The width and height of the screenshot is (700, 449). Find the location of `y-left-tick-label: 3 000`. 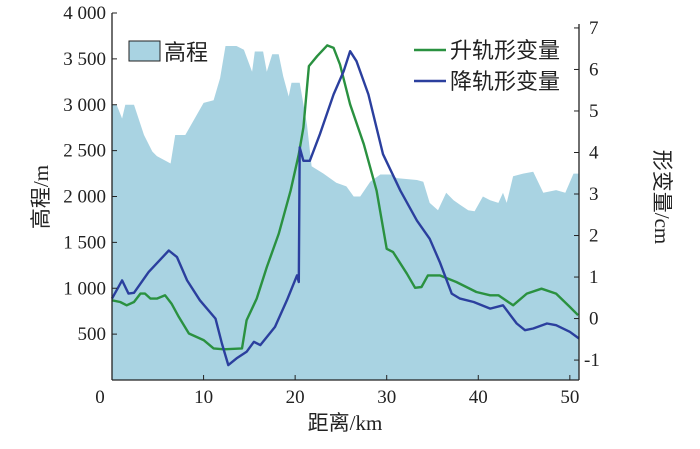

y-left-tick-label: 3 000 is located at coordinates (84, 105).